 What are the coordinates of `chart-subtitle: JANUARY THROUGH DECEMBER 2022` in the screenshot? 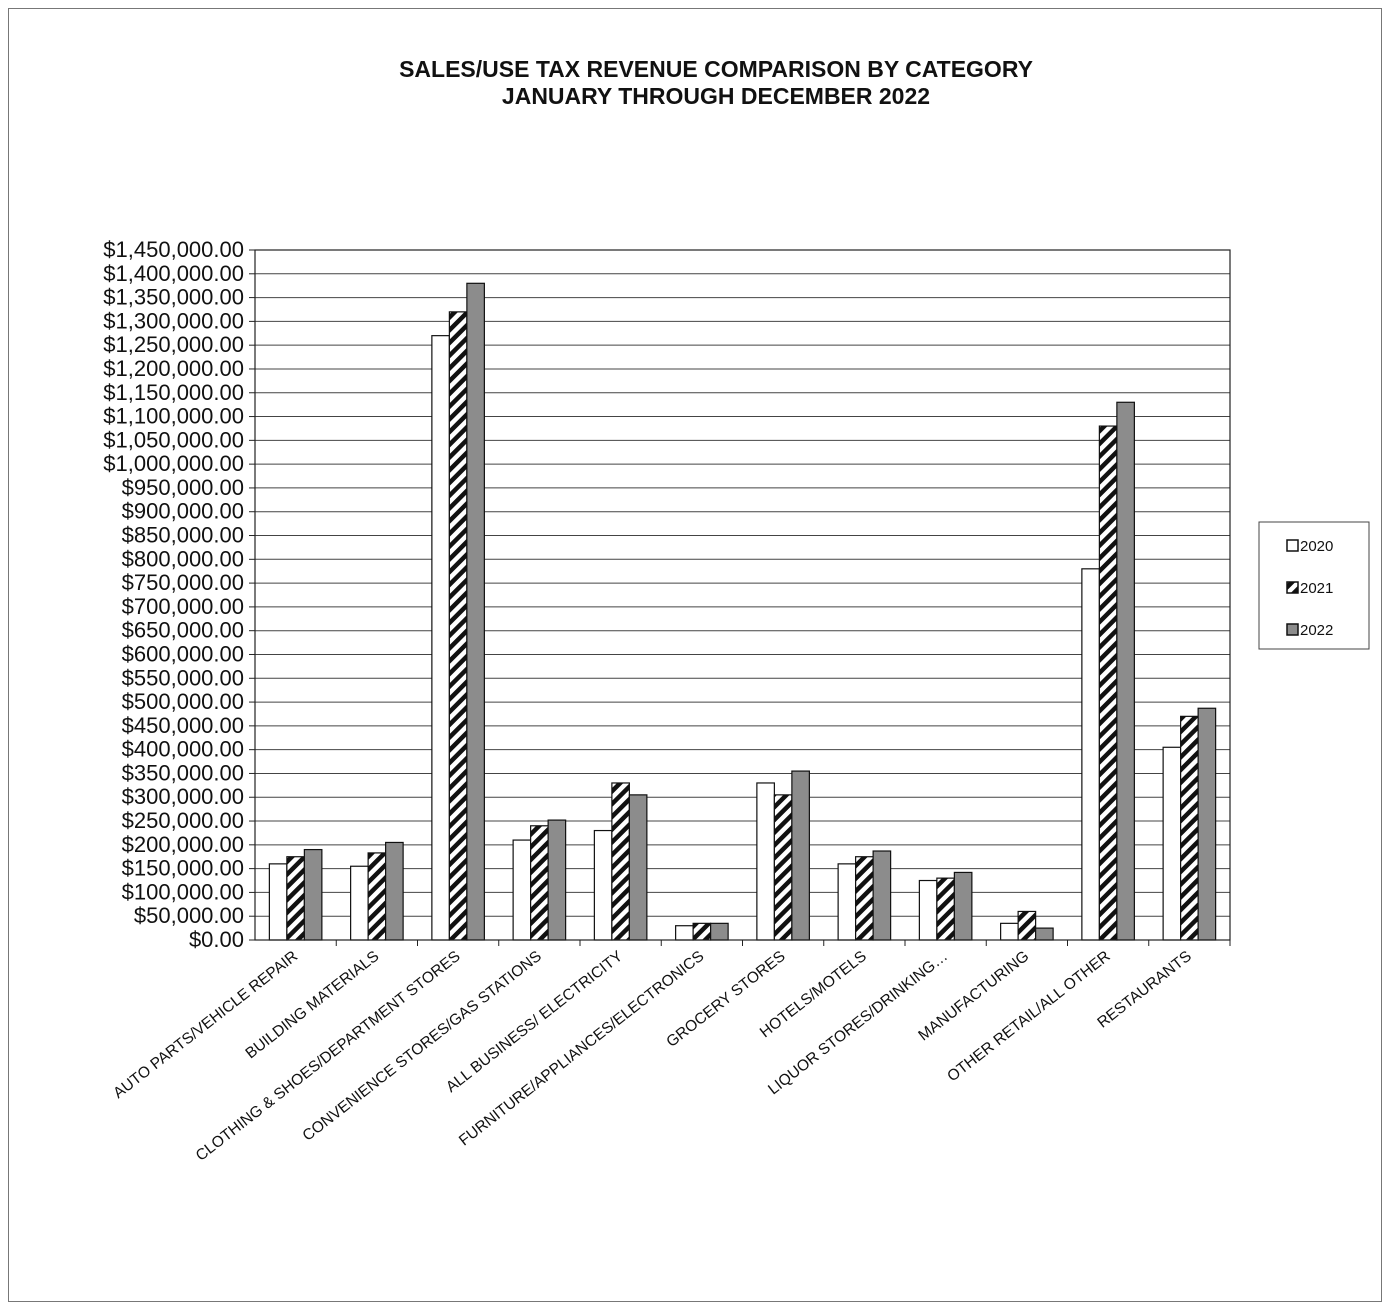 It's located at (716, 96).